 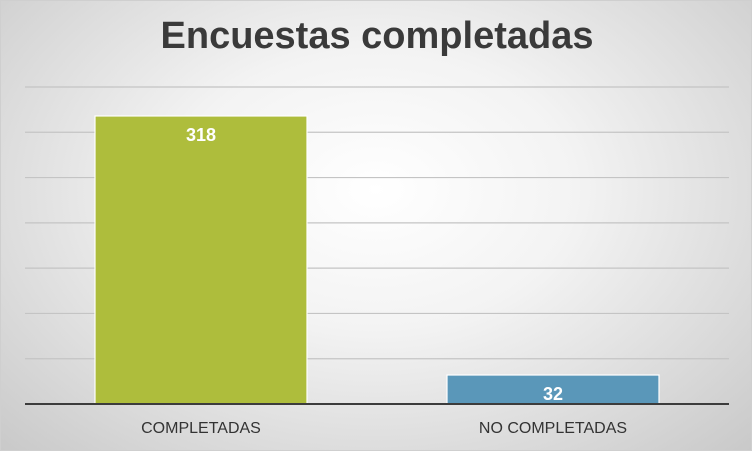 What do you see at coordinates (553, 394) in the screenshot?
I see `data-label: 32` at bounding box center [553, 394].